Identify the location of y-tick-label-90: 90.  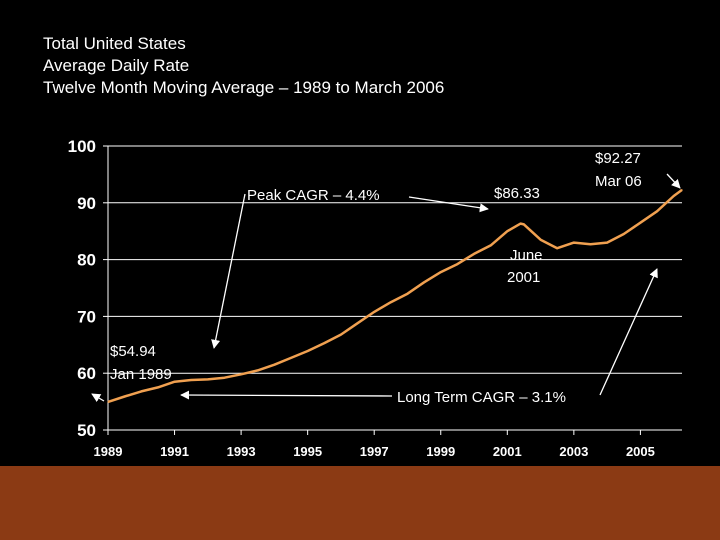
(86, 203).